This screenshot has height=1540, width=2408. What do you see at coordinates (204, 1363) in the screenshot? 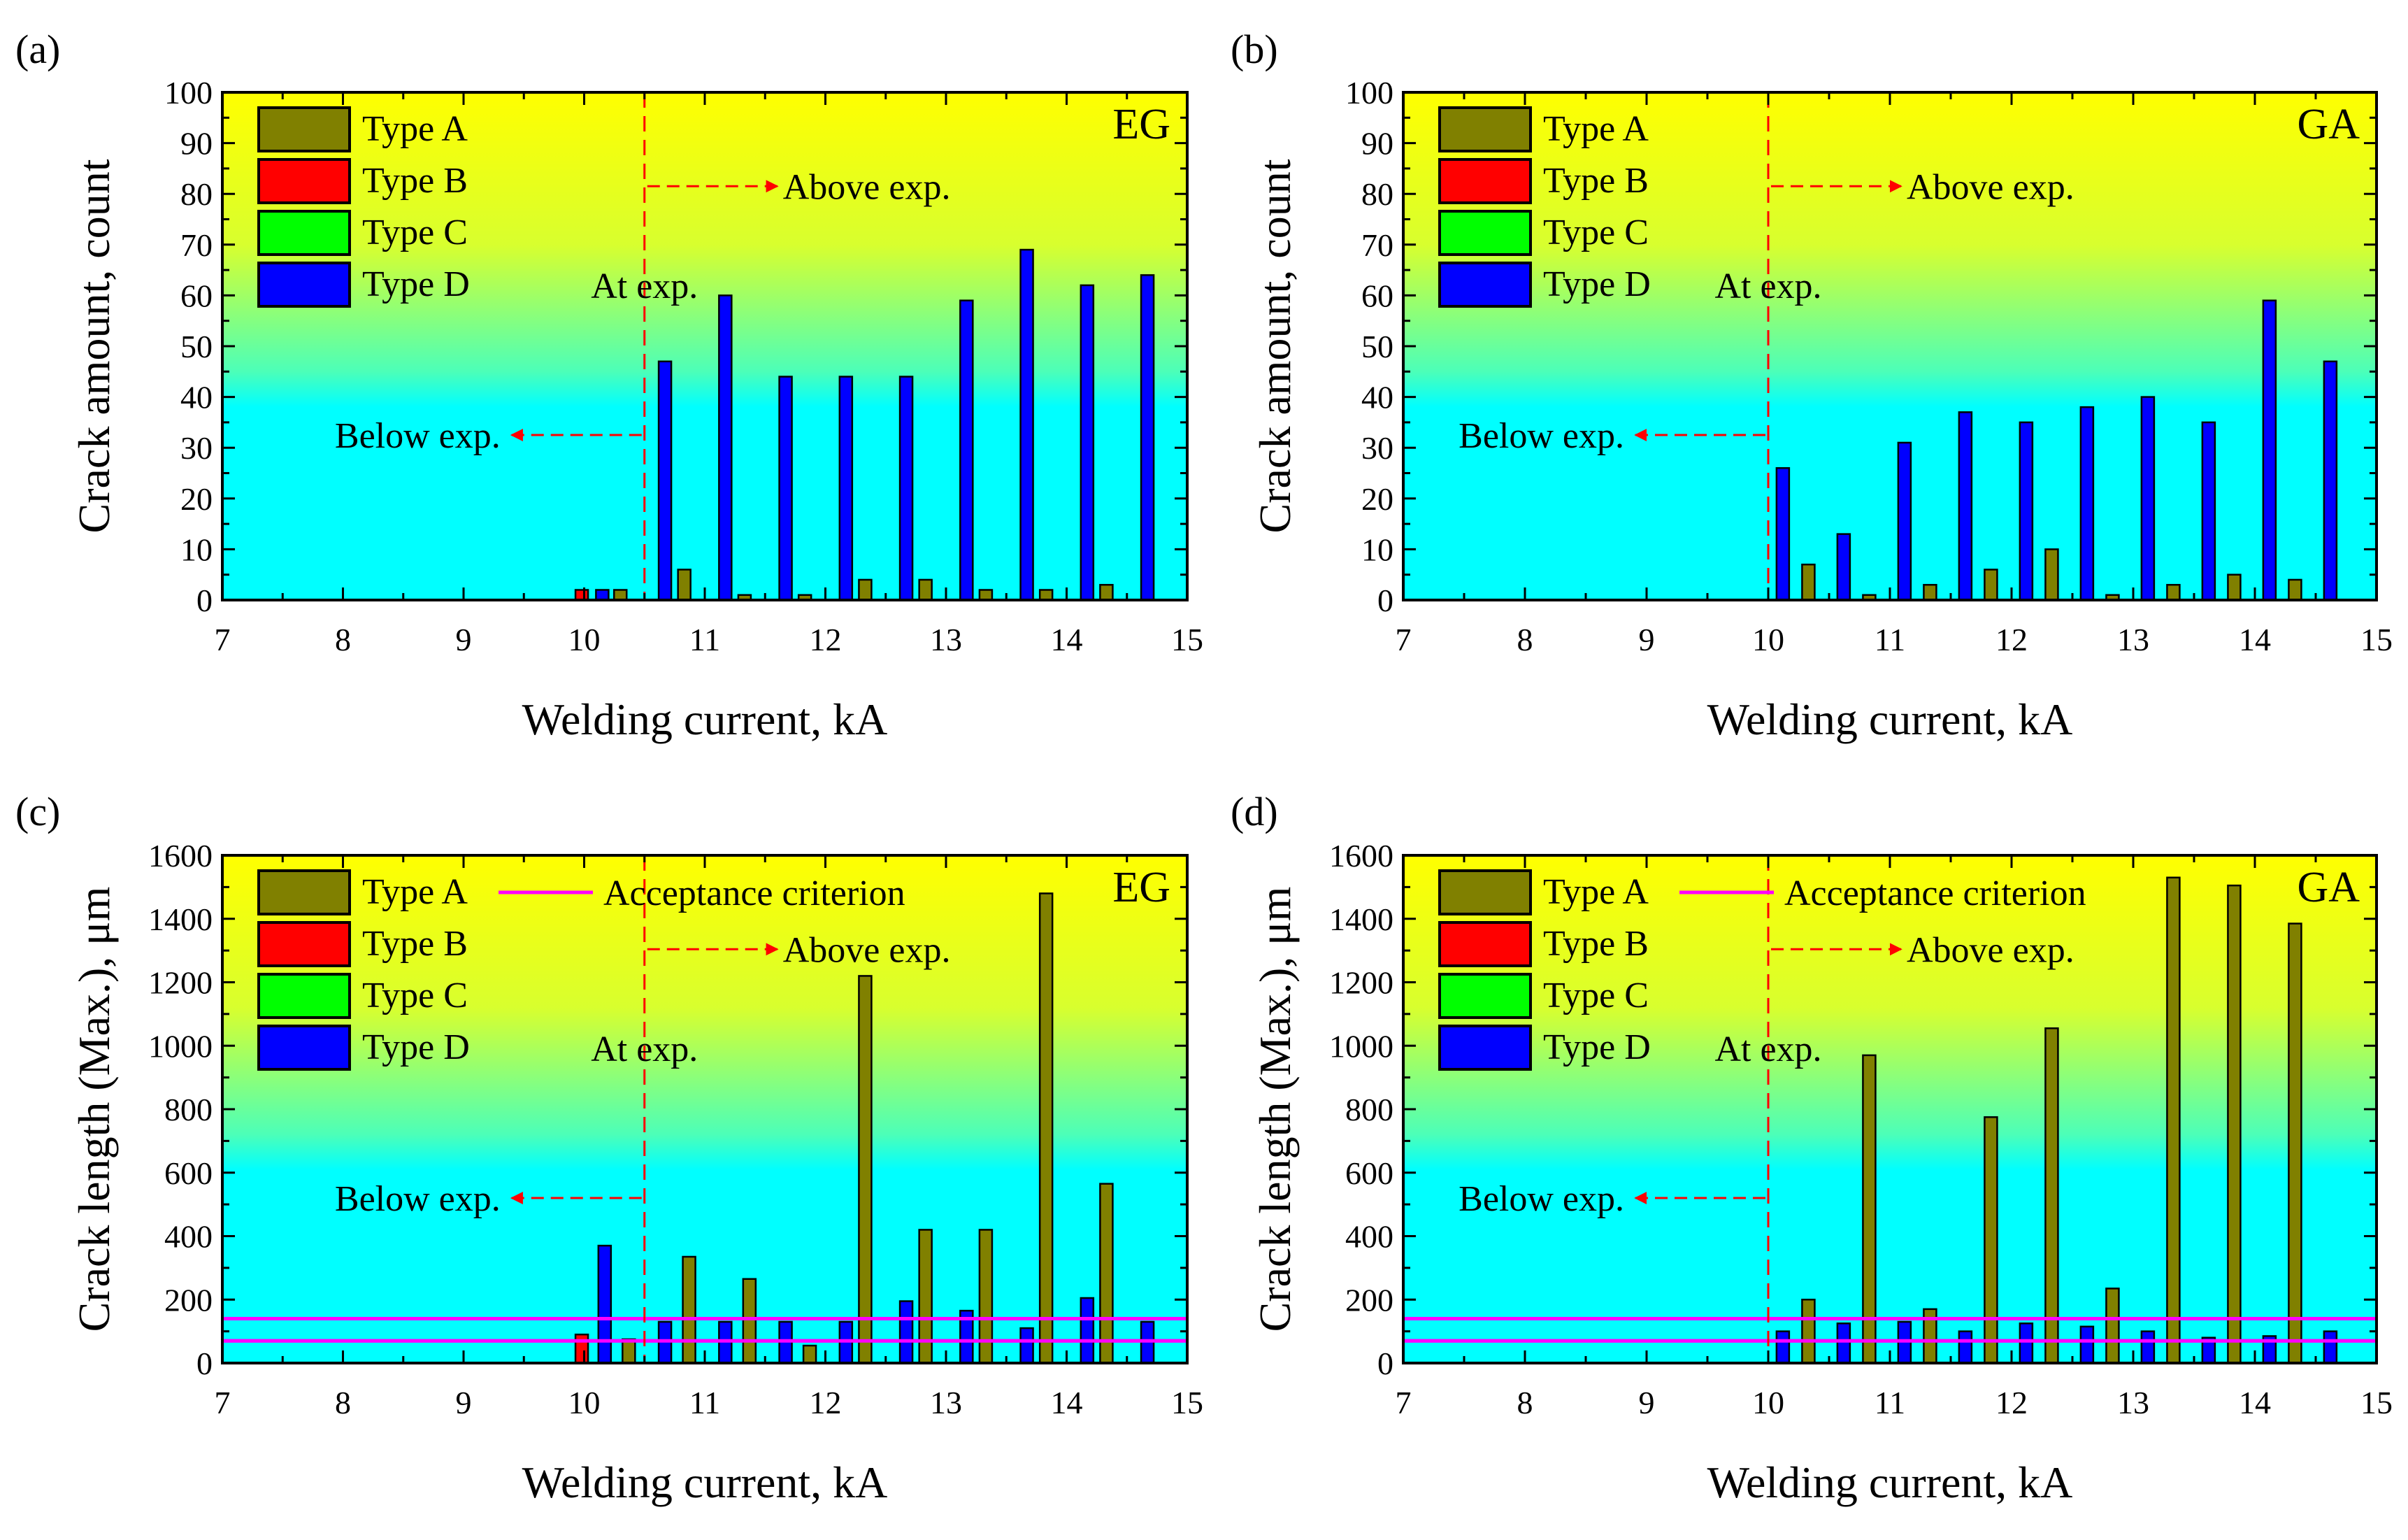
I see `y-tick-label: 0` at bounding box center [204, 1363].